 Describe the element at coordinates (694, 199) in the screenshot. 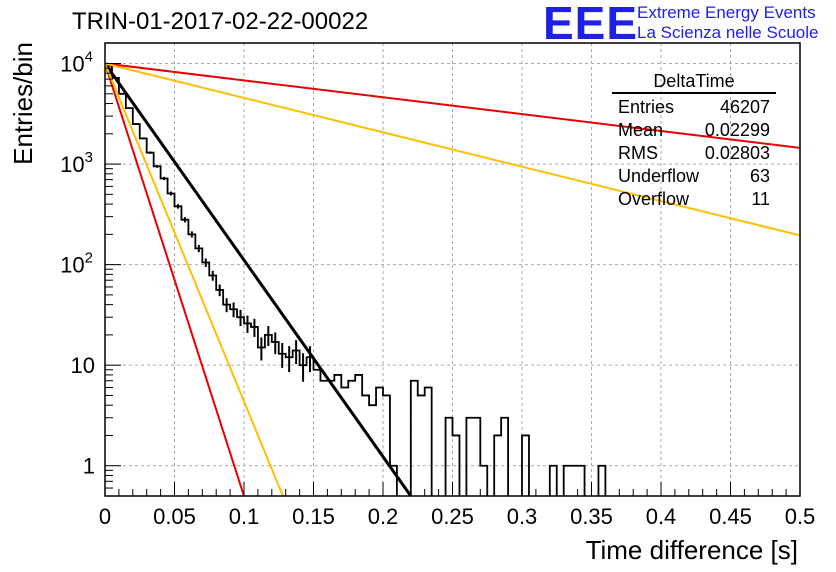

I see `stats-row-overflow: Overflow 11` at that location.